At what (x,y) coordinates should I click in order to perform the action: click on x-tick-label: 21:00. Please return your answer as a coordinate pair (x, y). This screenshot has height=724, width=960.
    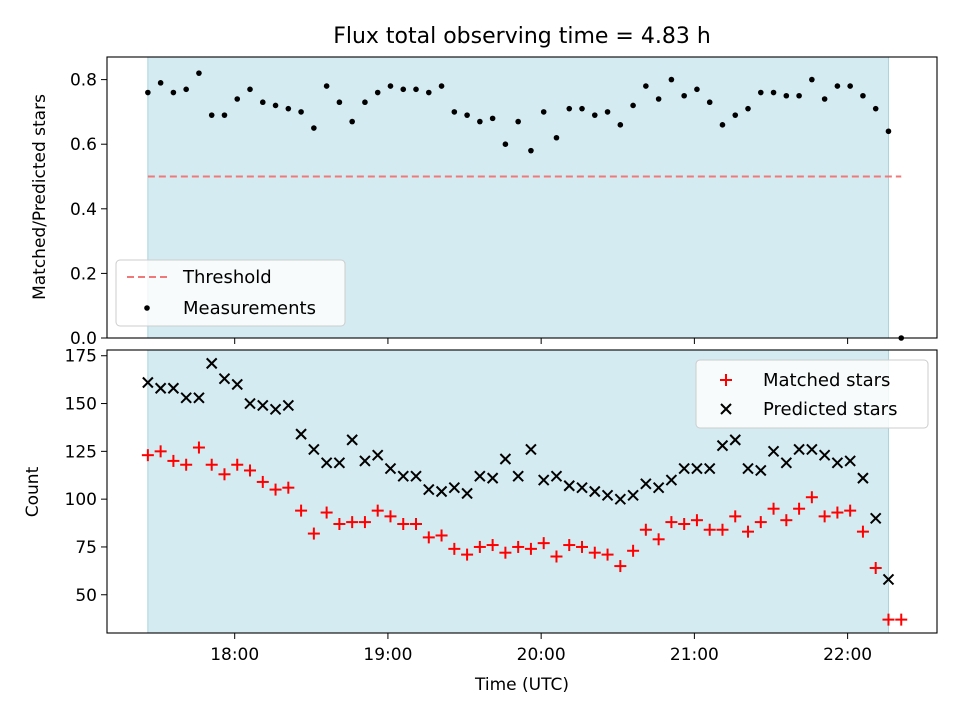
    Looking at the image, I should click on (694, 655).